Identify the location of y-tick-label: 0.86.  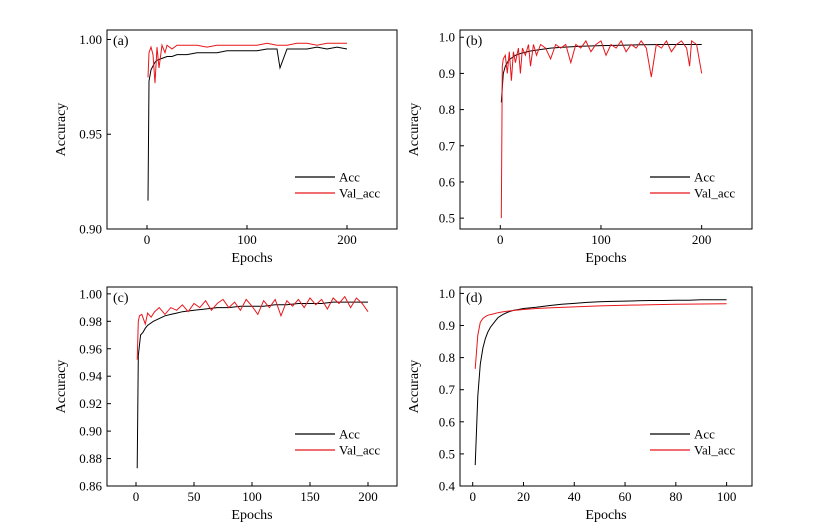
(90, 486).